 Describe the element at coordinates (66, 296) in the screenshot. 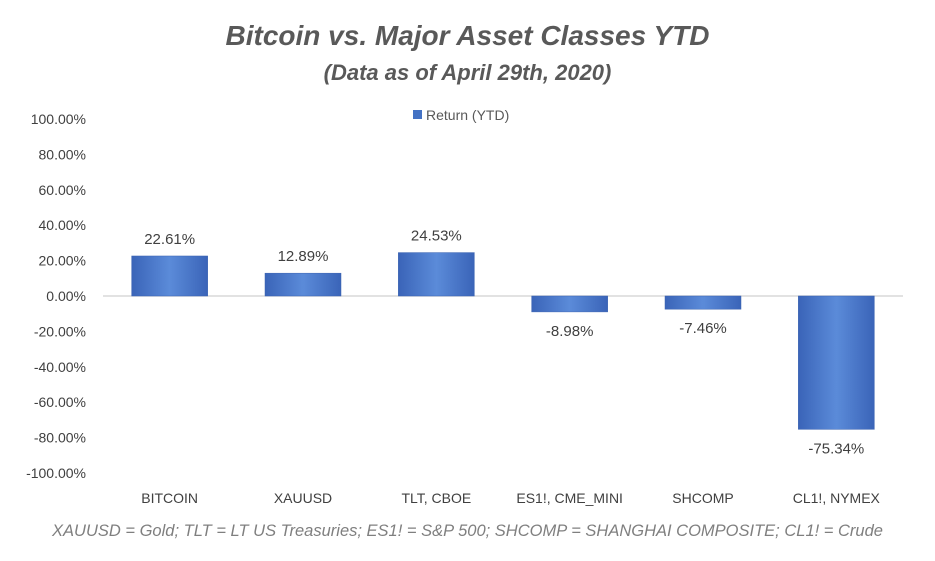

I see `y-tick-label: 0.00%` at that location.